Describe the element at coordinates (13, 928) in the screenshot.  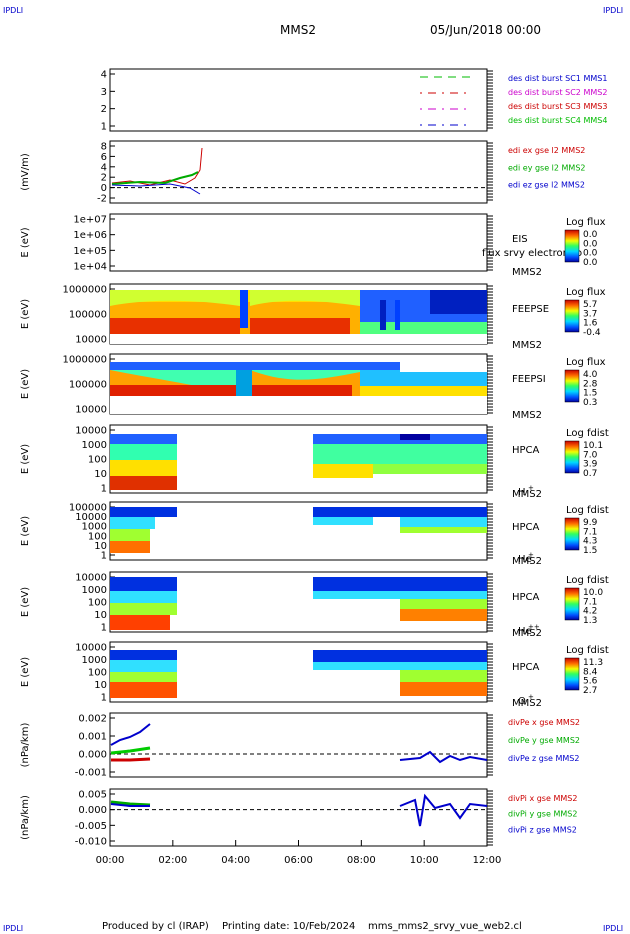
I see `corner-label-bottom-left: IPDLI` at that location.